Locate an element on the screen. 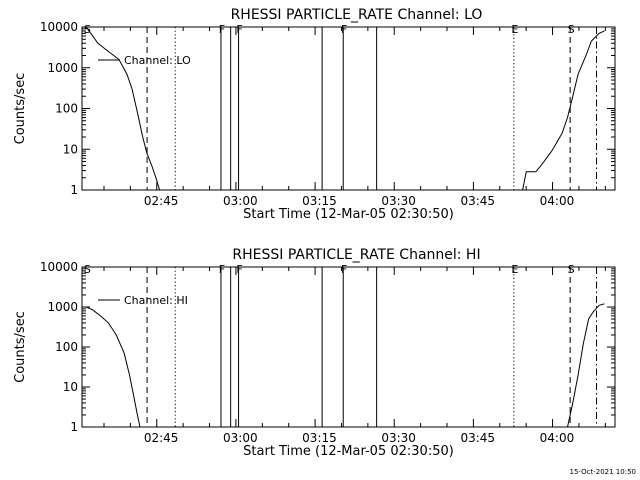  date-stamp: 15-Oct-2021 10:50 is located at coordinates (603, 472).